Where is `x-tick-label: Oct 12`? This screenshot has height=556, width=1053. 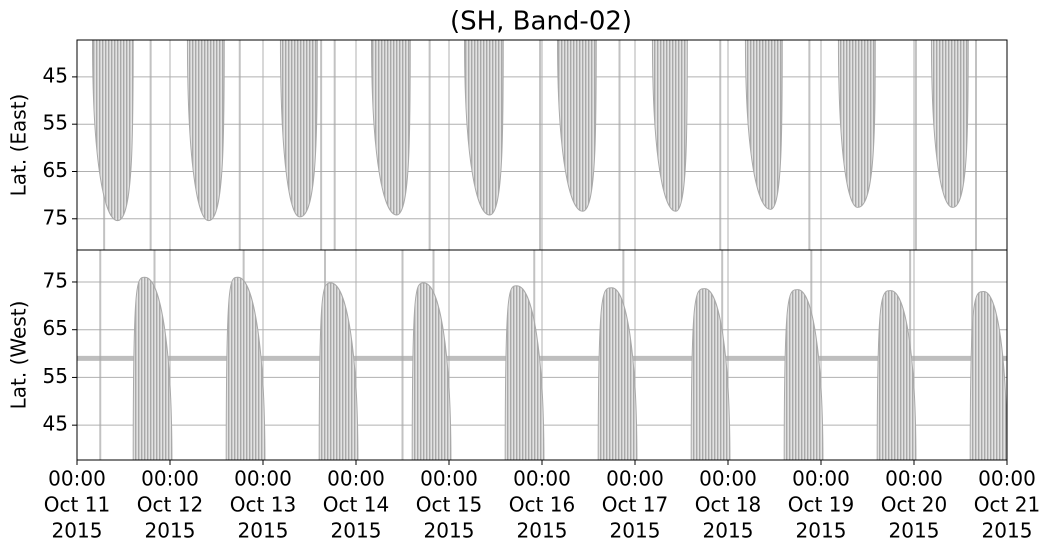 x-tick-label: Oct 12 is located at coordinates (170, 505).